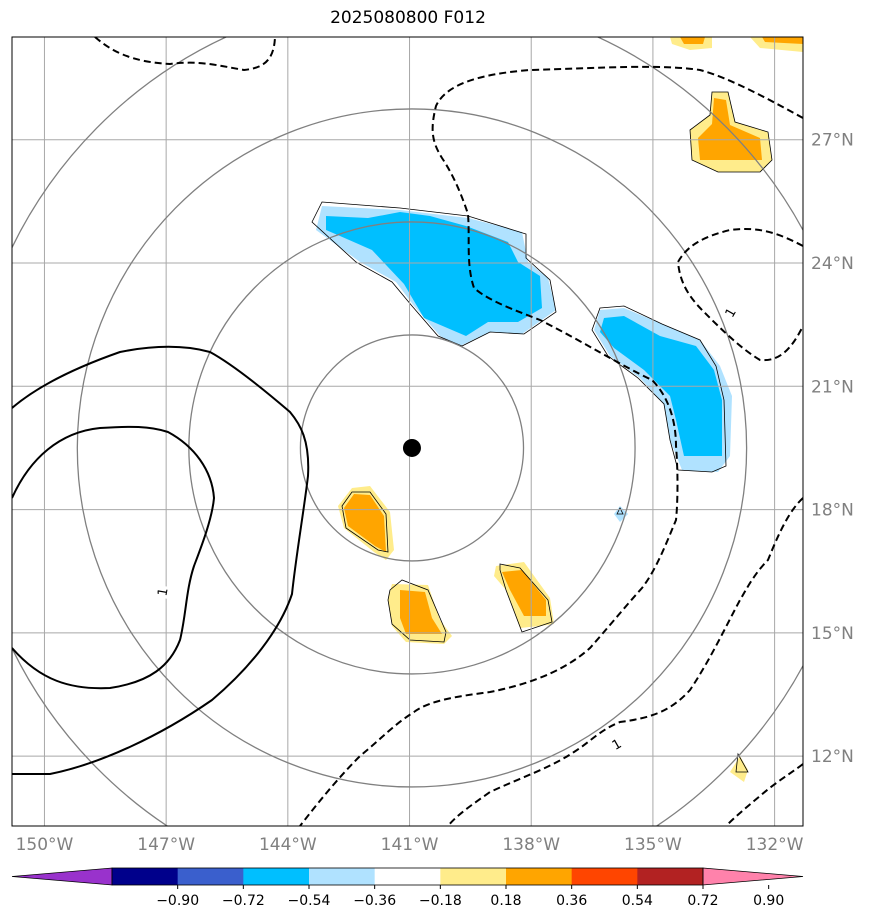 The width and height of the screenshot is (873, 924). Describe the element at coordinates (637, 901) in the screenshot. I see `colorbar-tick-label: 0.54` at that location.